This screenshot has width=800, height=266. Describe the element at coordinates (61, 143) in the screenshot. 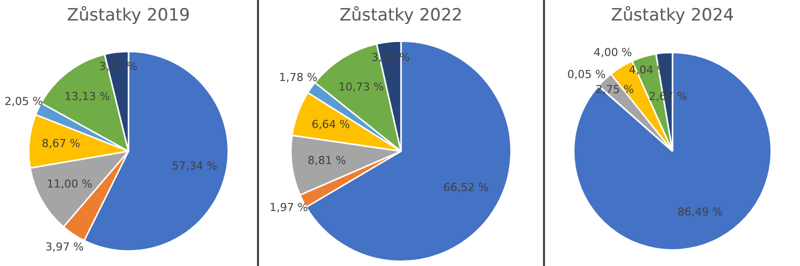

I see `data-label: 8,67 %` at that location.